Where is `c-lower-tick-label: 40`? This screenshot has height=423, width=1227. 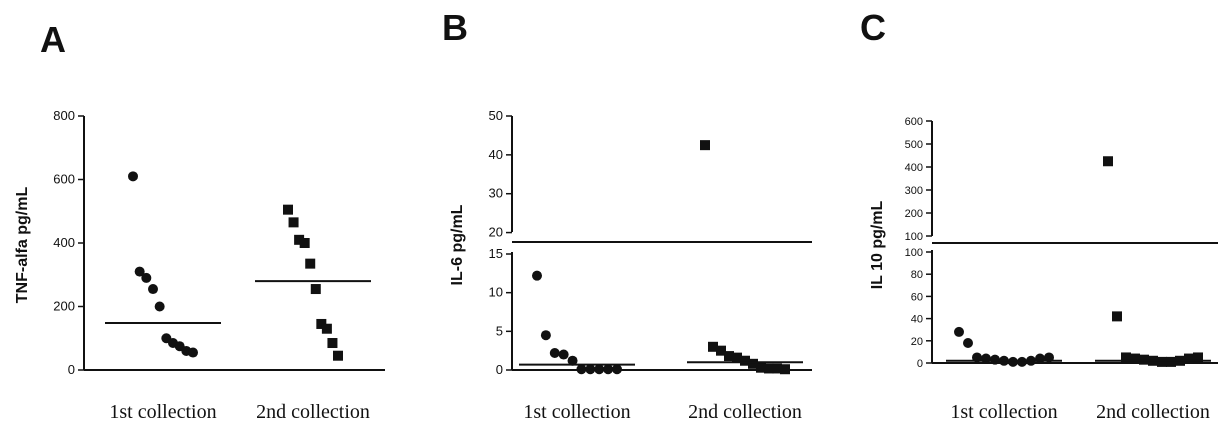 c-lower-tick-label: 40 is located at coordinates (917, 320).